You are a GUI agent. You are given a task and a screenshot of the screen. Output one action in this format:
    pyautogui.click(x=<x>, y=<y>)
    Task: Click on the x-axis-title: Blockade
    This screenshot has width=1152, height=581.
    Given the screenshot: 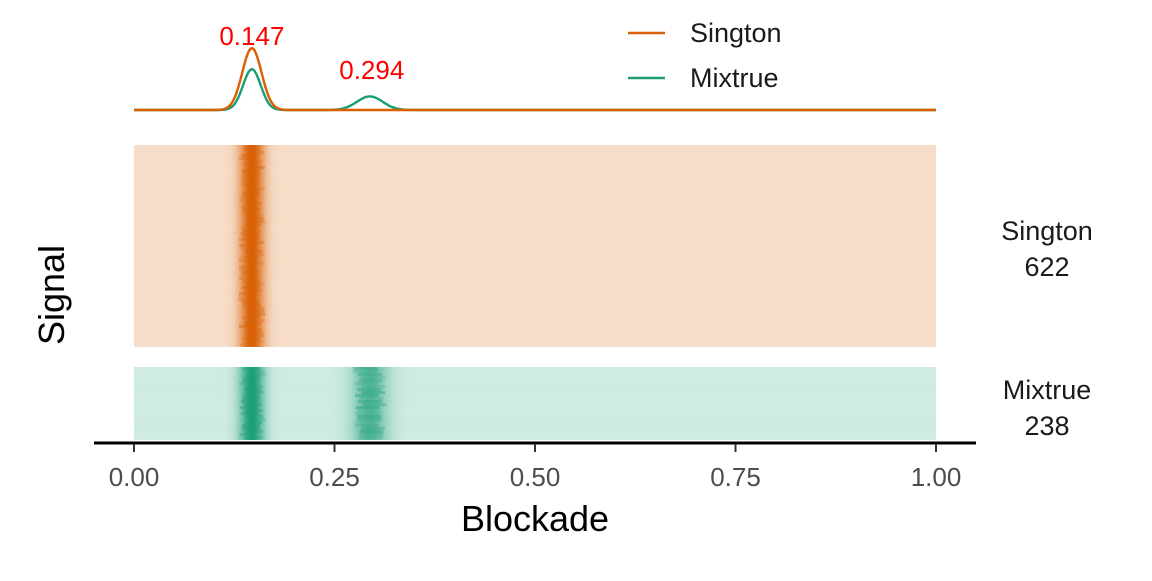 What is the action you would take?
    pyautogui.click(x=535, y=518)
    